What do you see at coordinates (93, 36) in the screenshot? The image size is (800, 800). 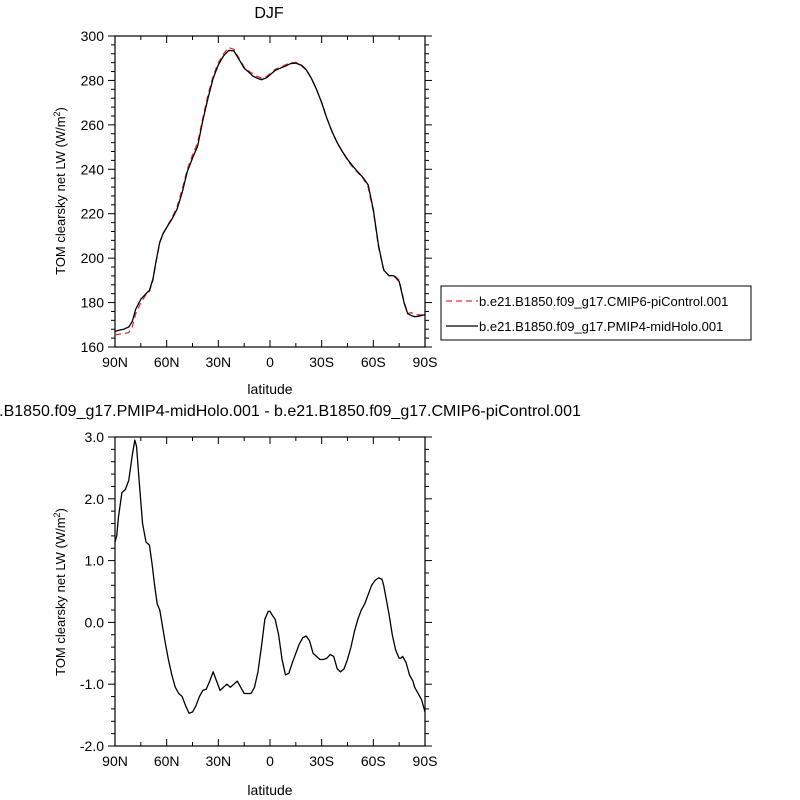 I see `y-tick-label: 300` at bounding box center [93, 36].